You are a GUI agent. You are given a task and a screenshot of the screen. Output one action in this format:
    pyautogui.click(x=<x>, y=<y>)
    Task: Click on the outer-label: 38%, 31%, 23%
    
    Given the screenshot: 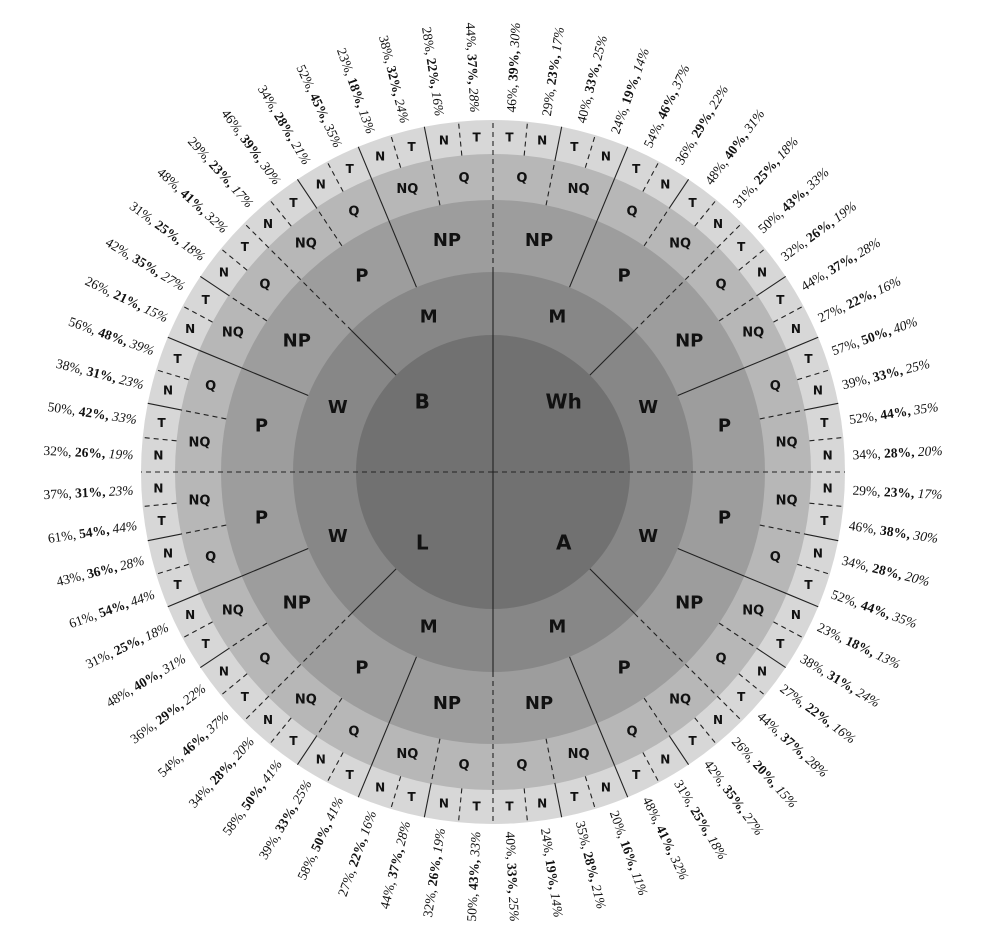 What is the action you would take?
    pyautogui.click(x=100, y=373)
    